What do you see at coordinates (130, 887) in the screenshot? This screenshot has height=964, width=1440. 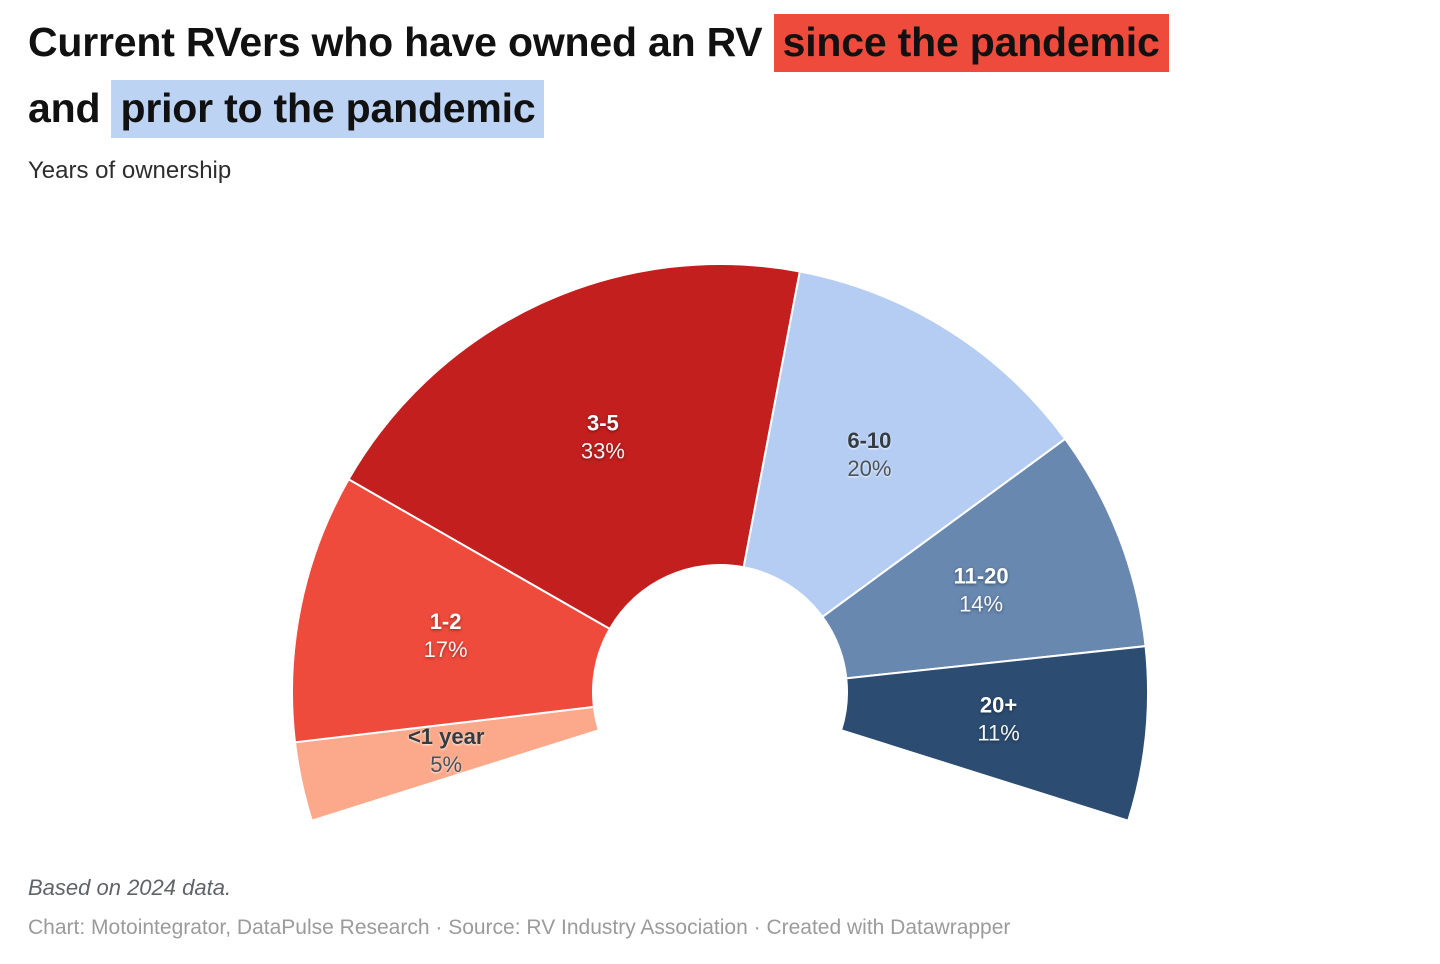 I see `footer-note: Based on 2024 data.` at bounding box center [130, 887].